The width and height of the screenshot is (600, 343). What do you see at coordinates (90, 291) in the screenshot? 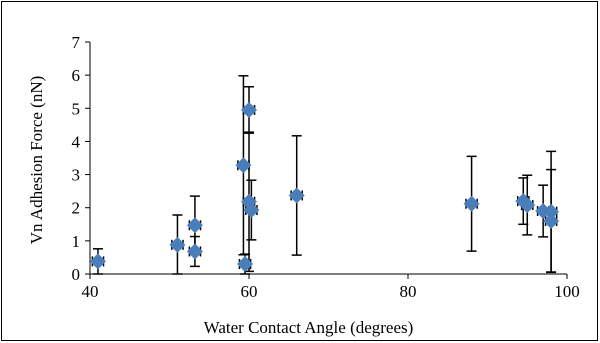
I see `x-tick-label: 40` at bounding box center [90, 291].